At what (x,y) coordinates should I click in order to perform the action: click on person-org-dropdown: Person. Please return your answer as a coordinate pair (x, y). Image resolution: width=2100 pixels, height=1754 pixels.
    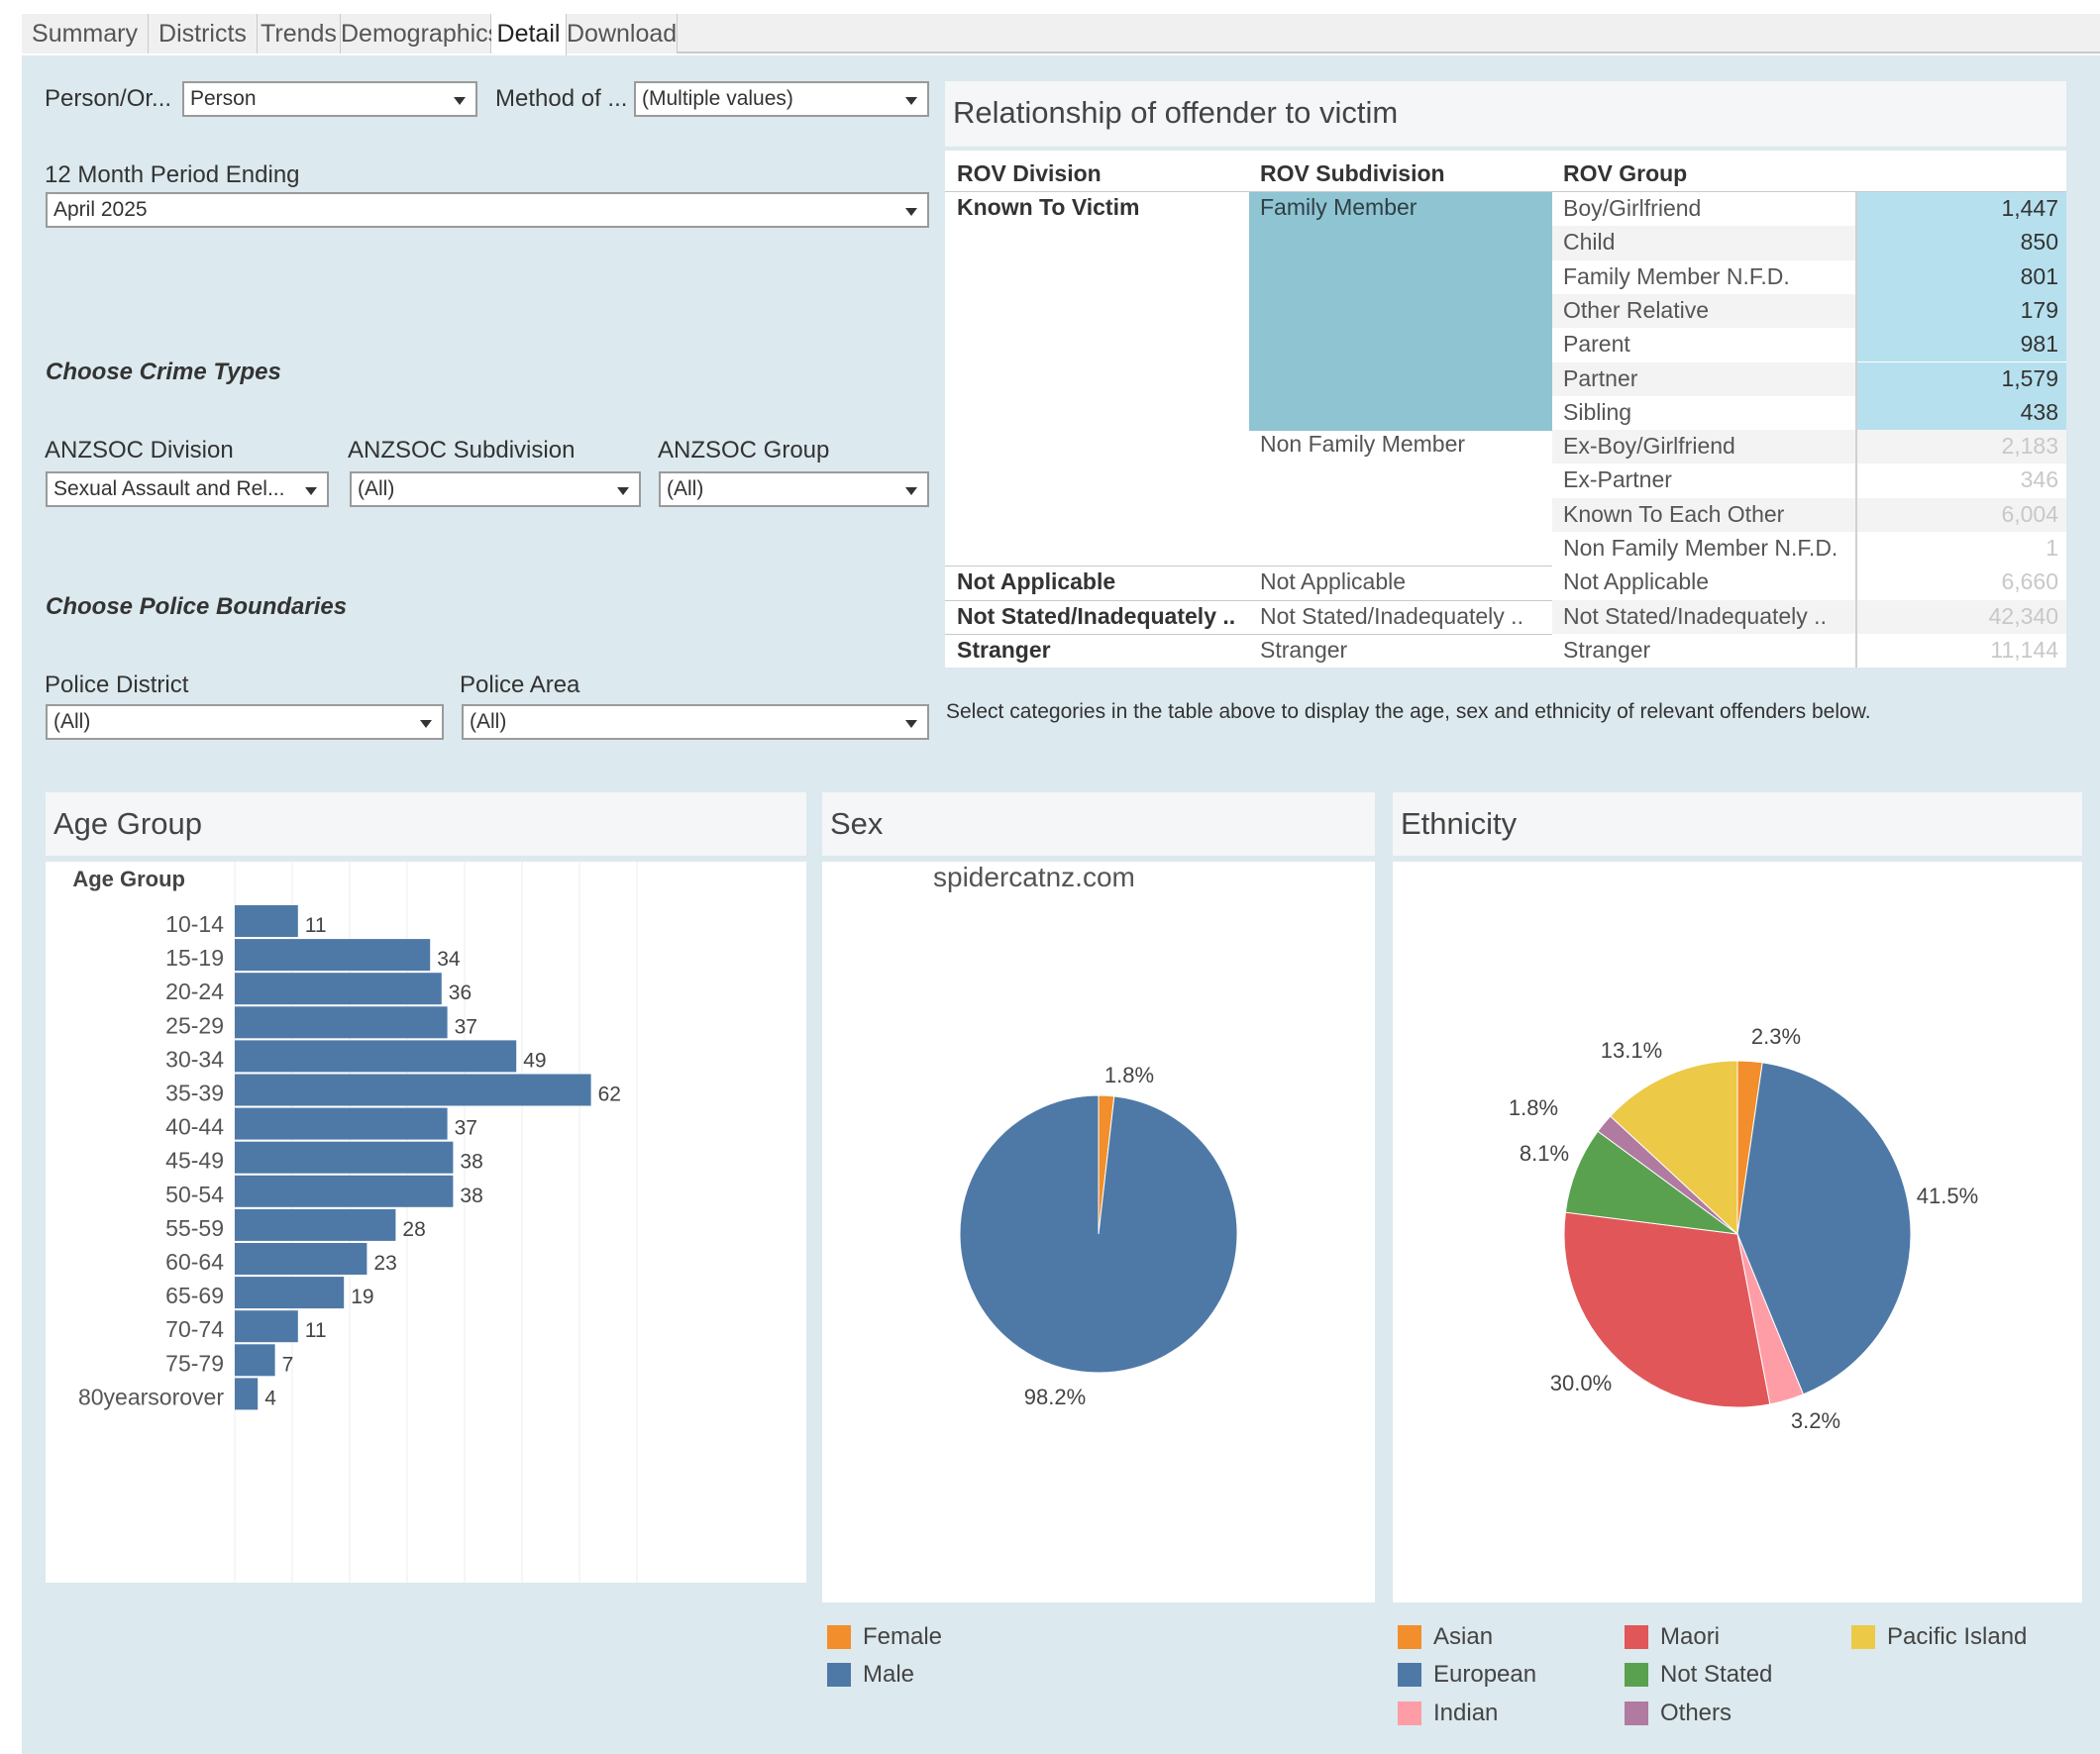
    Looking at the image, I should click on (329, 99).